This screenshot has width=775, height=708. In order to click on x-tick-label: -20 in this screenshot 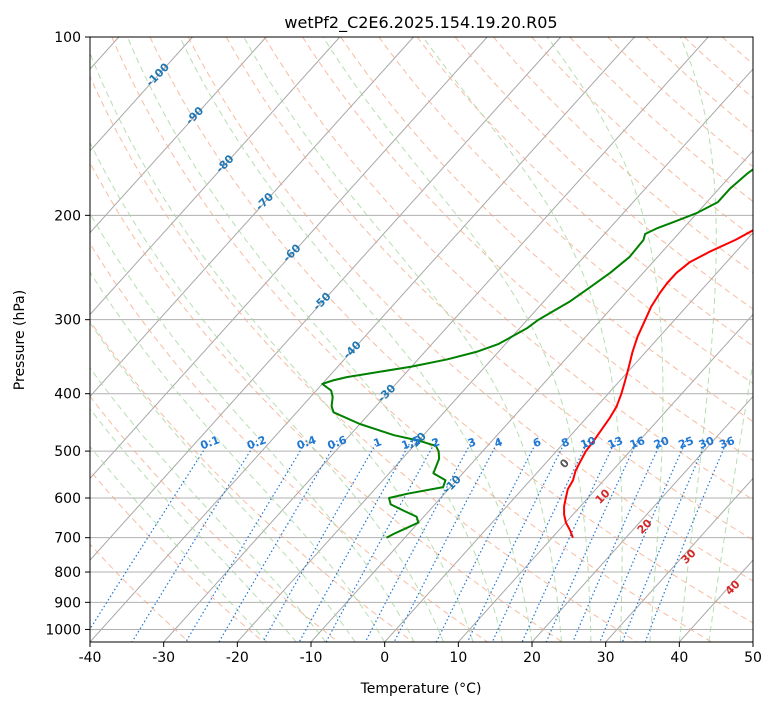, I will do `click(237, 658)`.